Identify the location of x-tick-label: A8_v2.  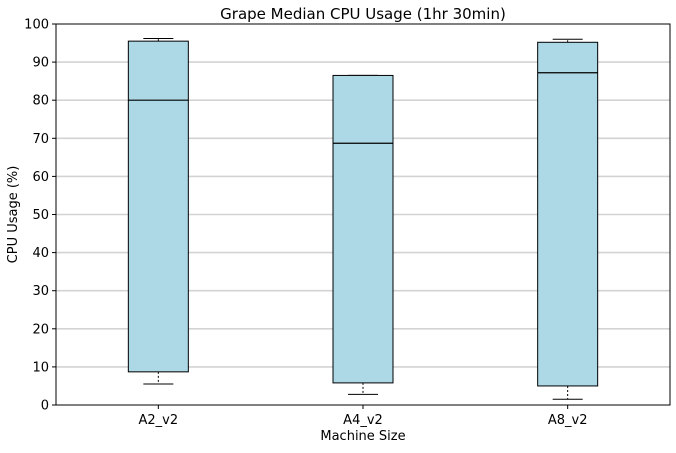
(568, 420).